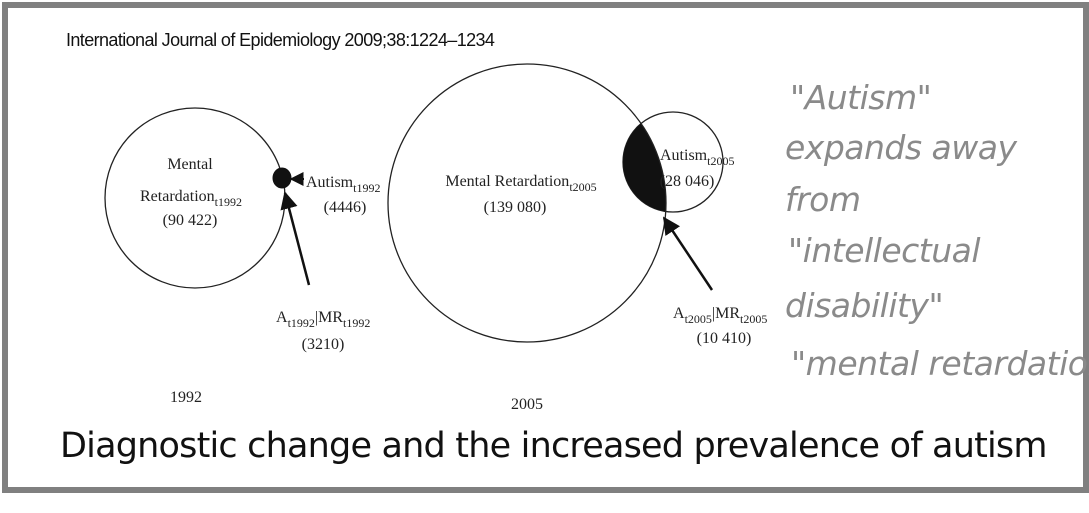  Describe the element at coordinates (295, 238) in the screenshot. I see `arrow-1992-overlap` at that location.